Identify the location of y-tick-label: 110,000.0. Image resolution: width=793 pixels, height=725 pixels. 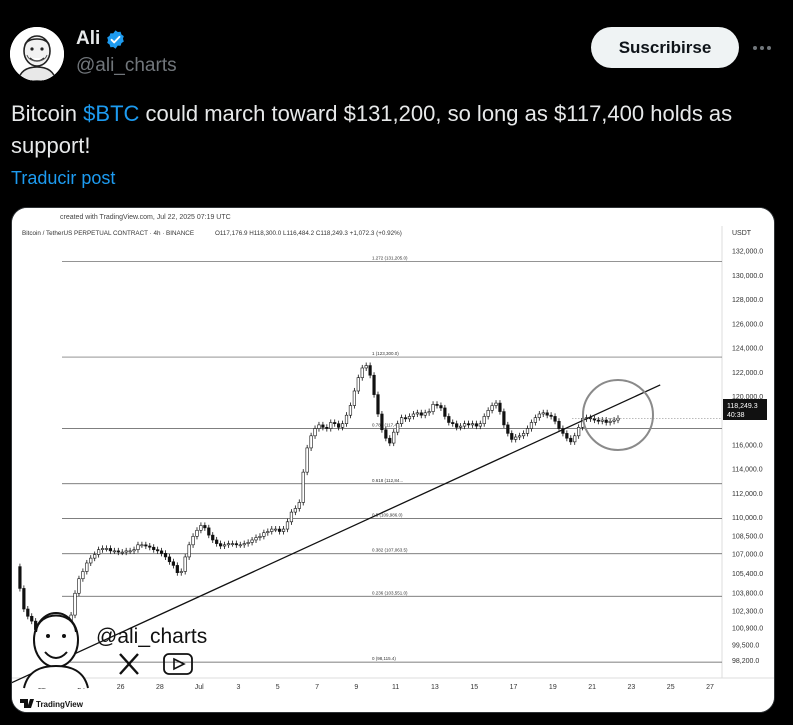
(747, 518).